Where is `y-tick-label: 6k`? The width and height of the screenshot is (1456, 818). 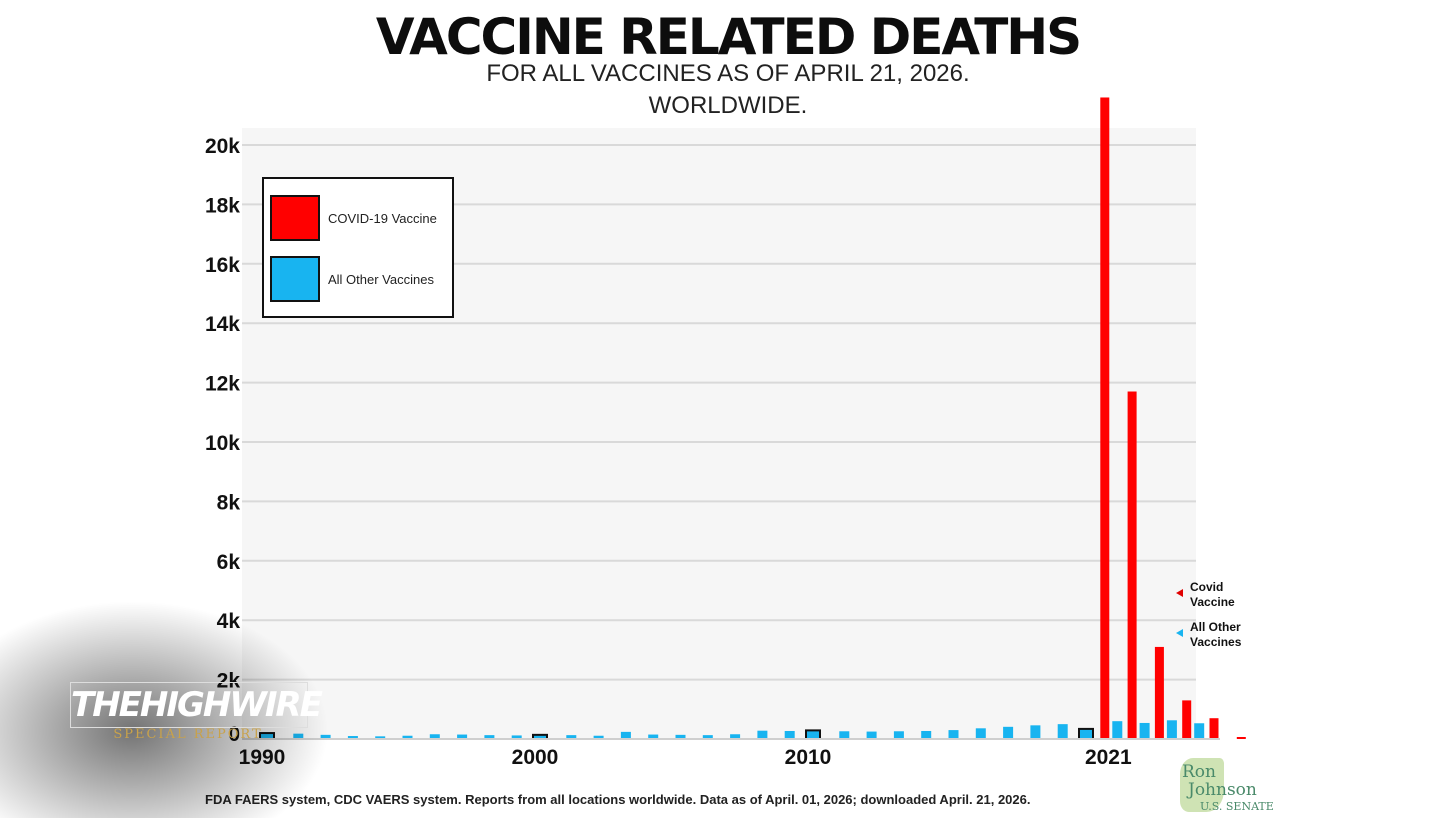
y-tick-label: 6k is located at coordinates (229, 562).